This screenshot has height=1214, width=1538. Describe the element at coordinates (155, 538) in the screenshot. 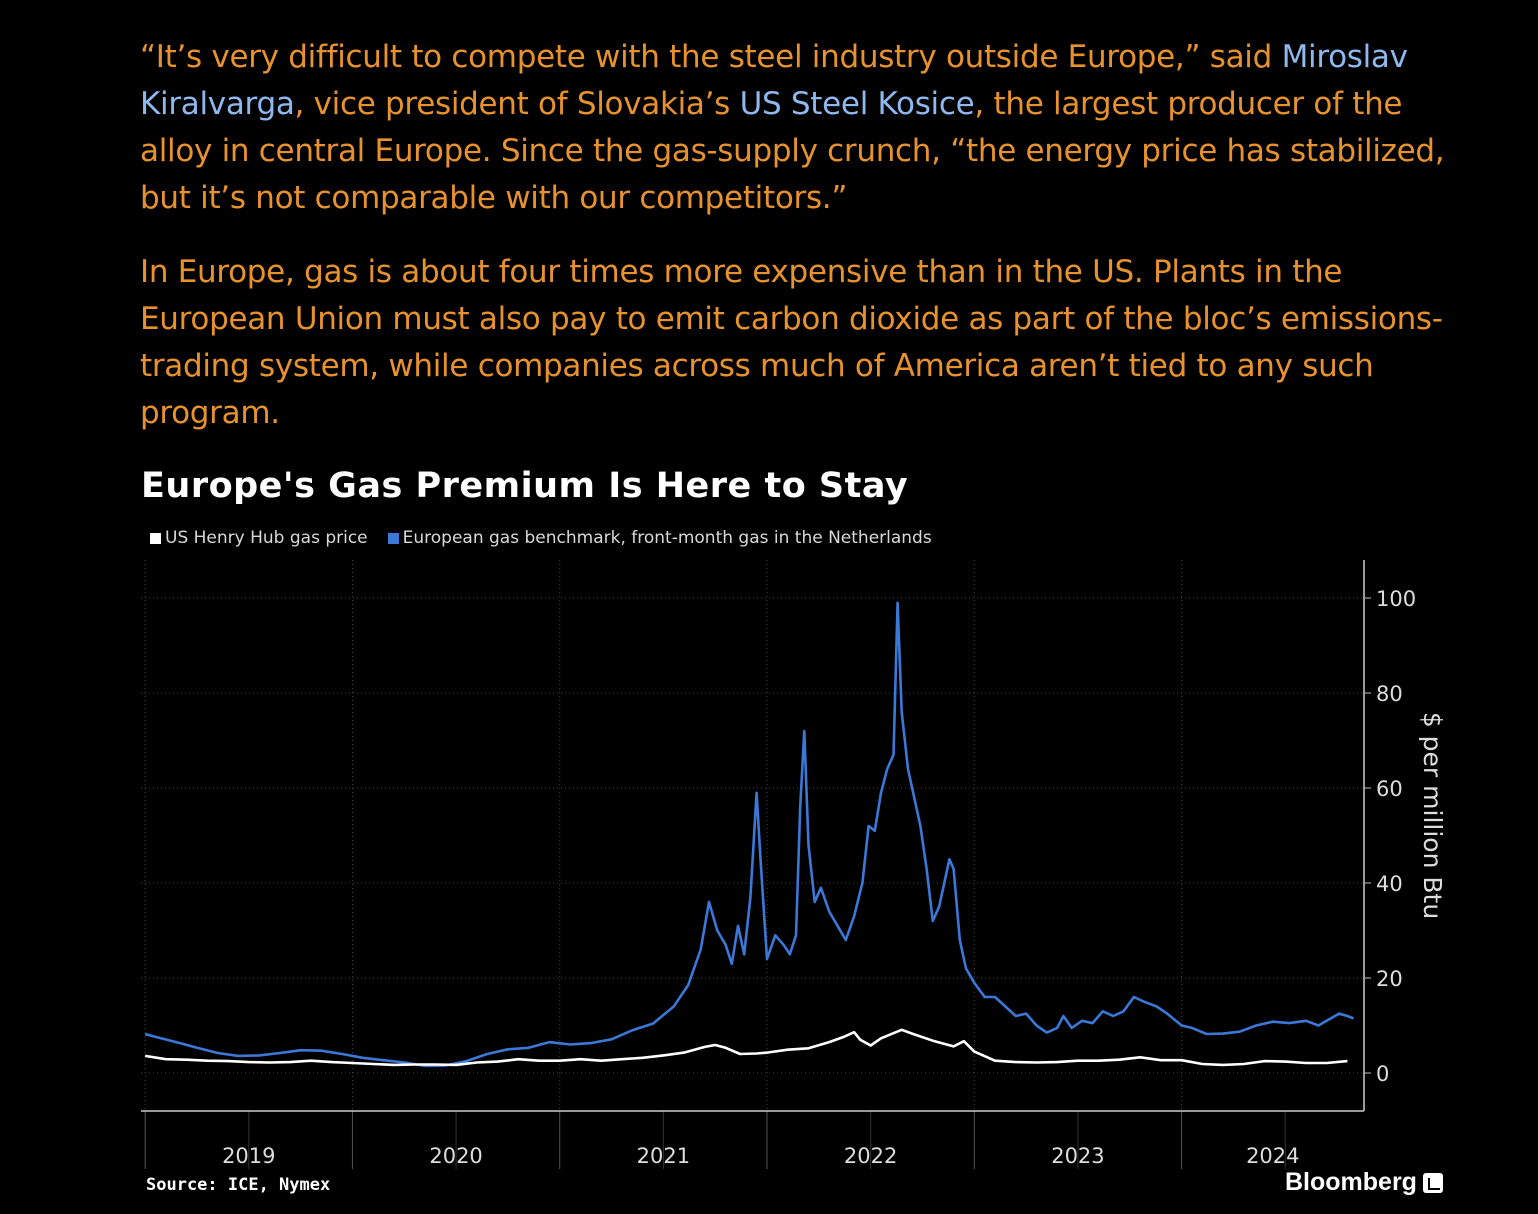

I see `legend-swatch-henry-hub` at that location.